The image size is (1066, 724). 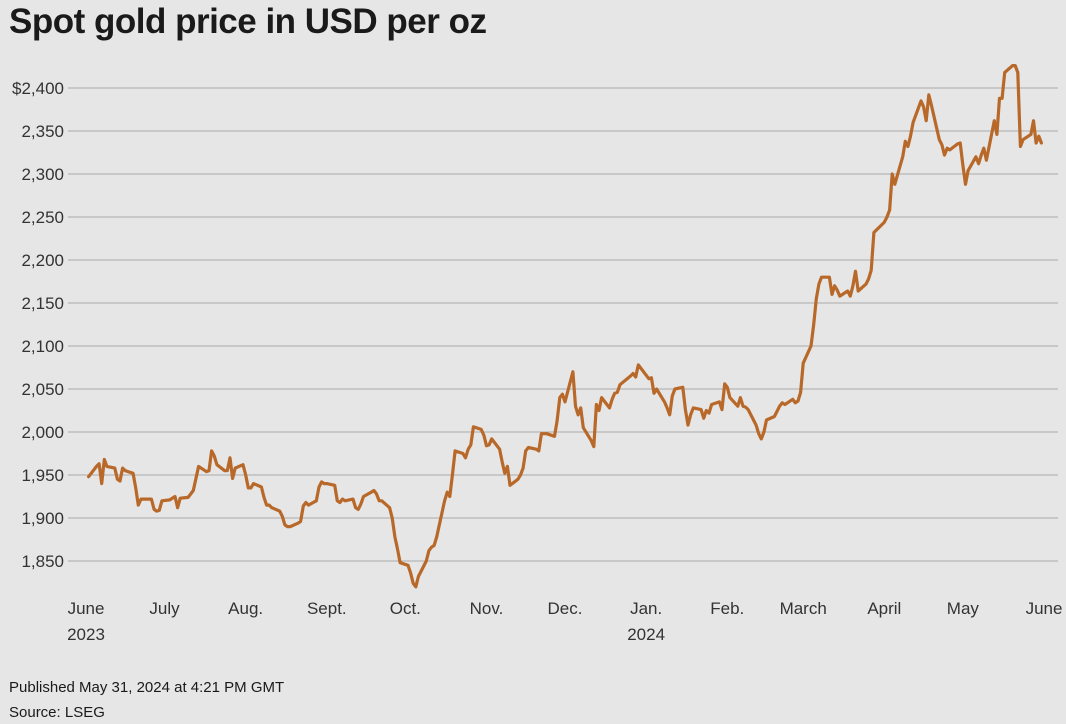 What do you see at coordinates (646, 634) in the screenshot?
I see `x-tick-year-label: 2024` at bounding box center [646, 634].